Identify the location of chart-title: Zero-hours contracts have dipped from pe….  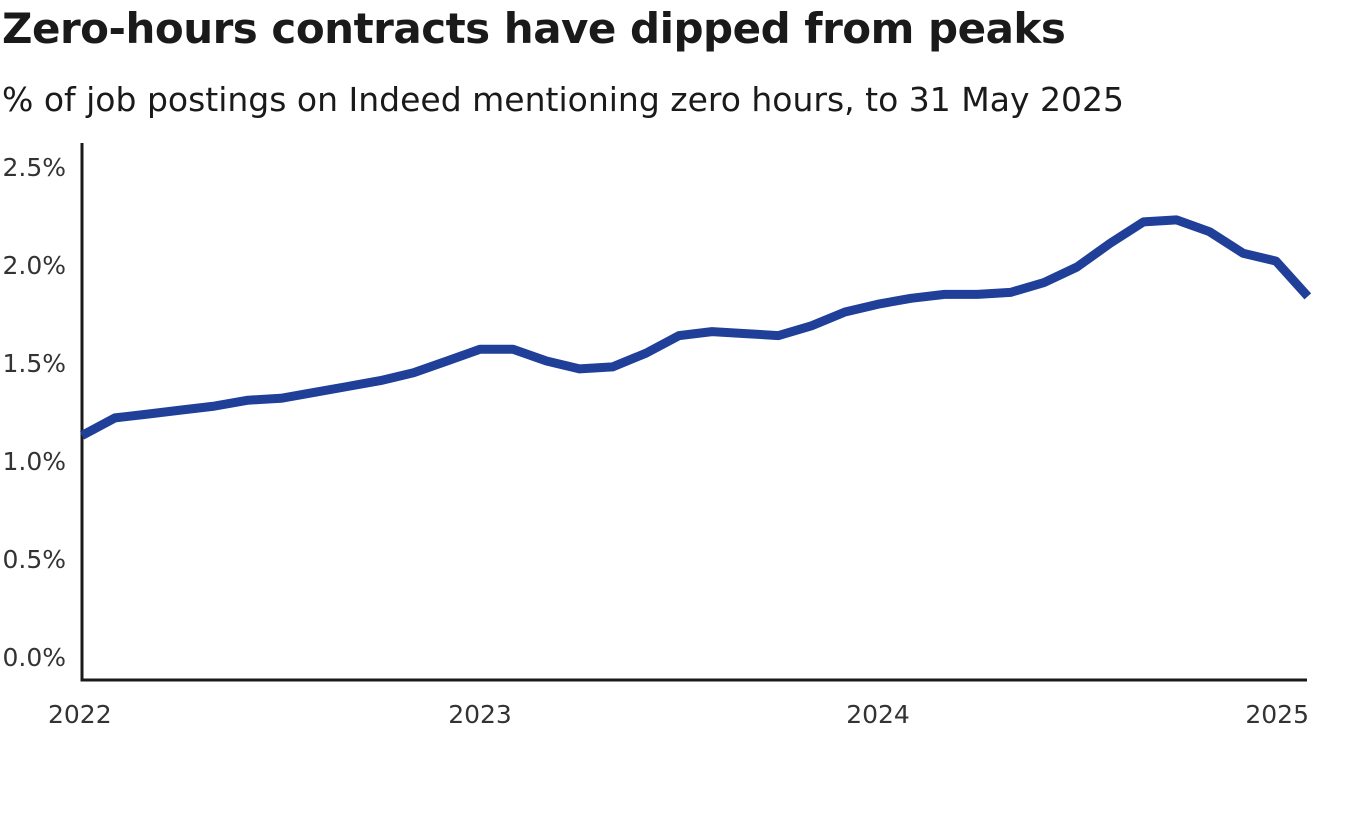
(534, 28).